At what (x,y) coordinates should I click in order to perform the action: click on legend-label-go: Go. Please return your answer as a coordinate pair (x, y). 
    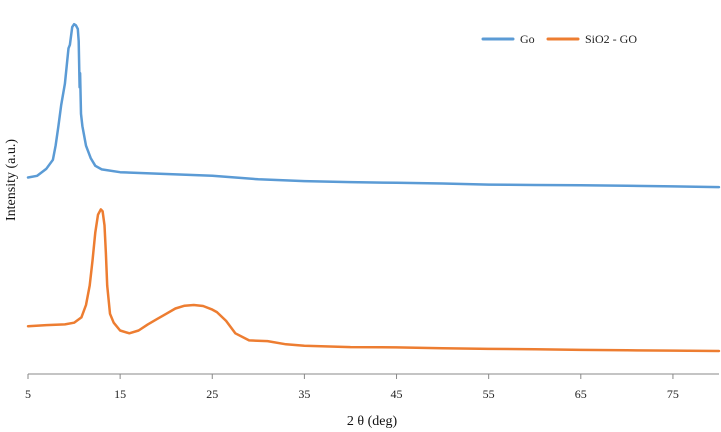
    Looking at the image, I should click on (527, 39).